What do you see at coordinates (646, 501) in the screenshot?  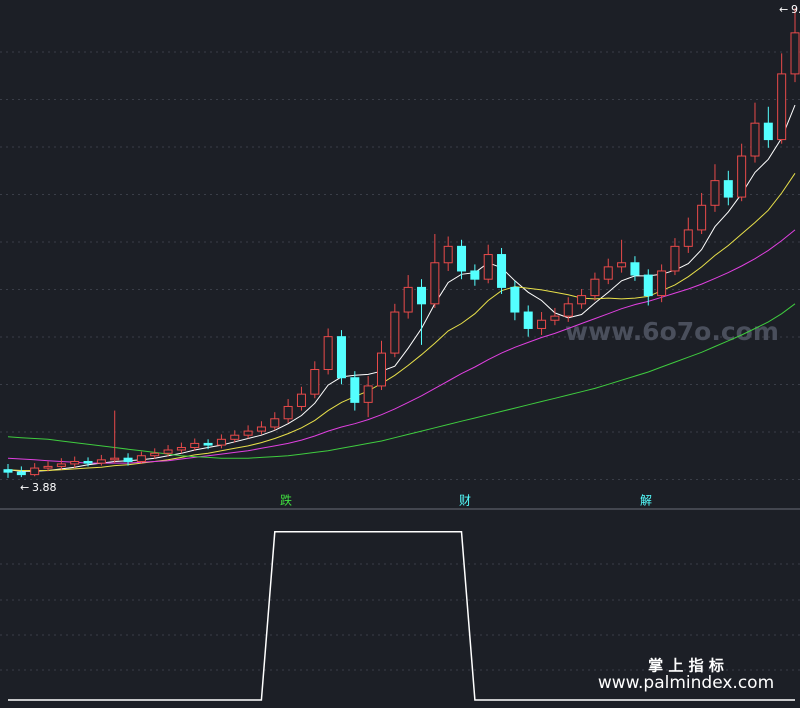 I see `annotation: 解` at bounding box center [646, 501].